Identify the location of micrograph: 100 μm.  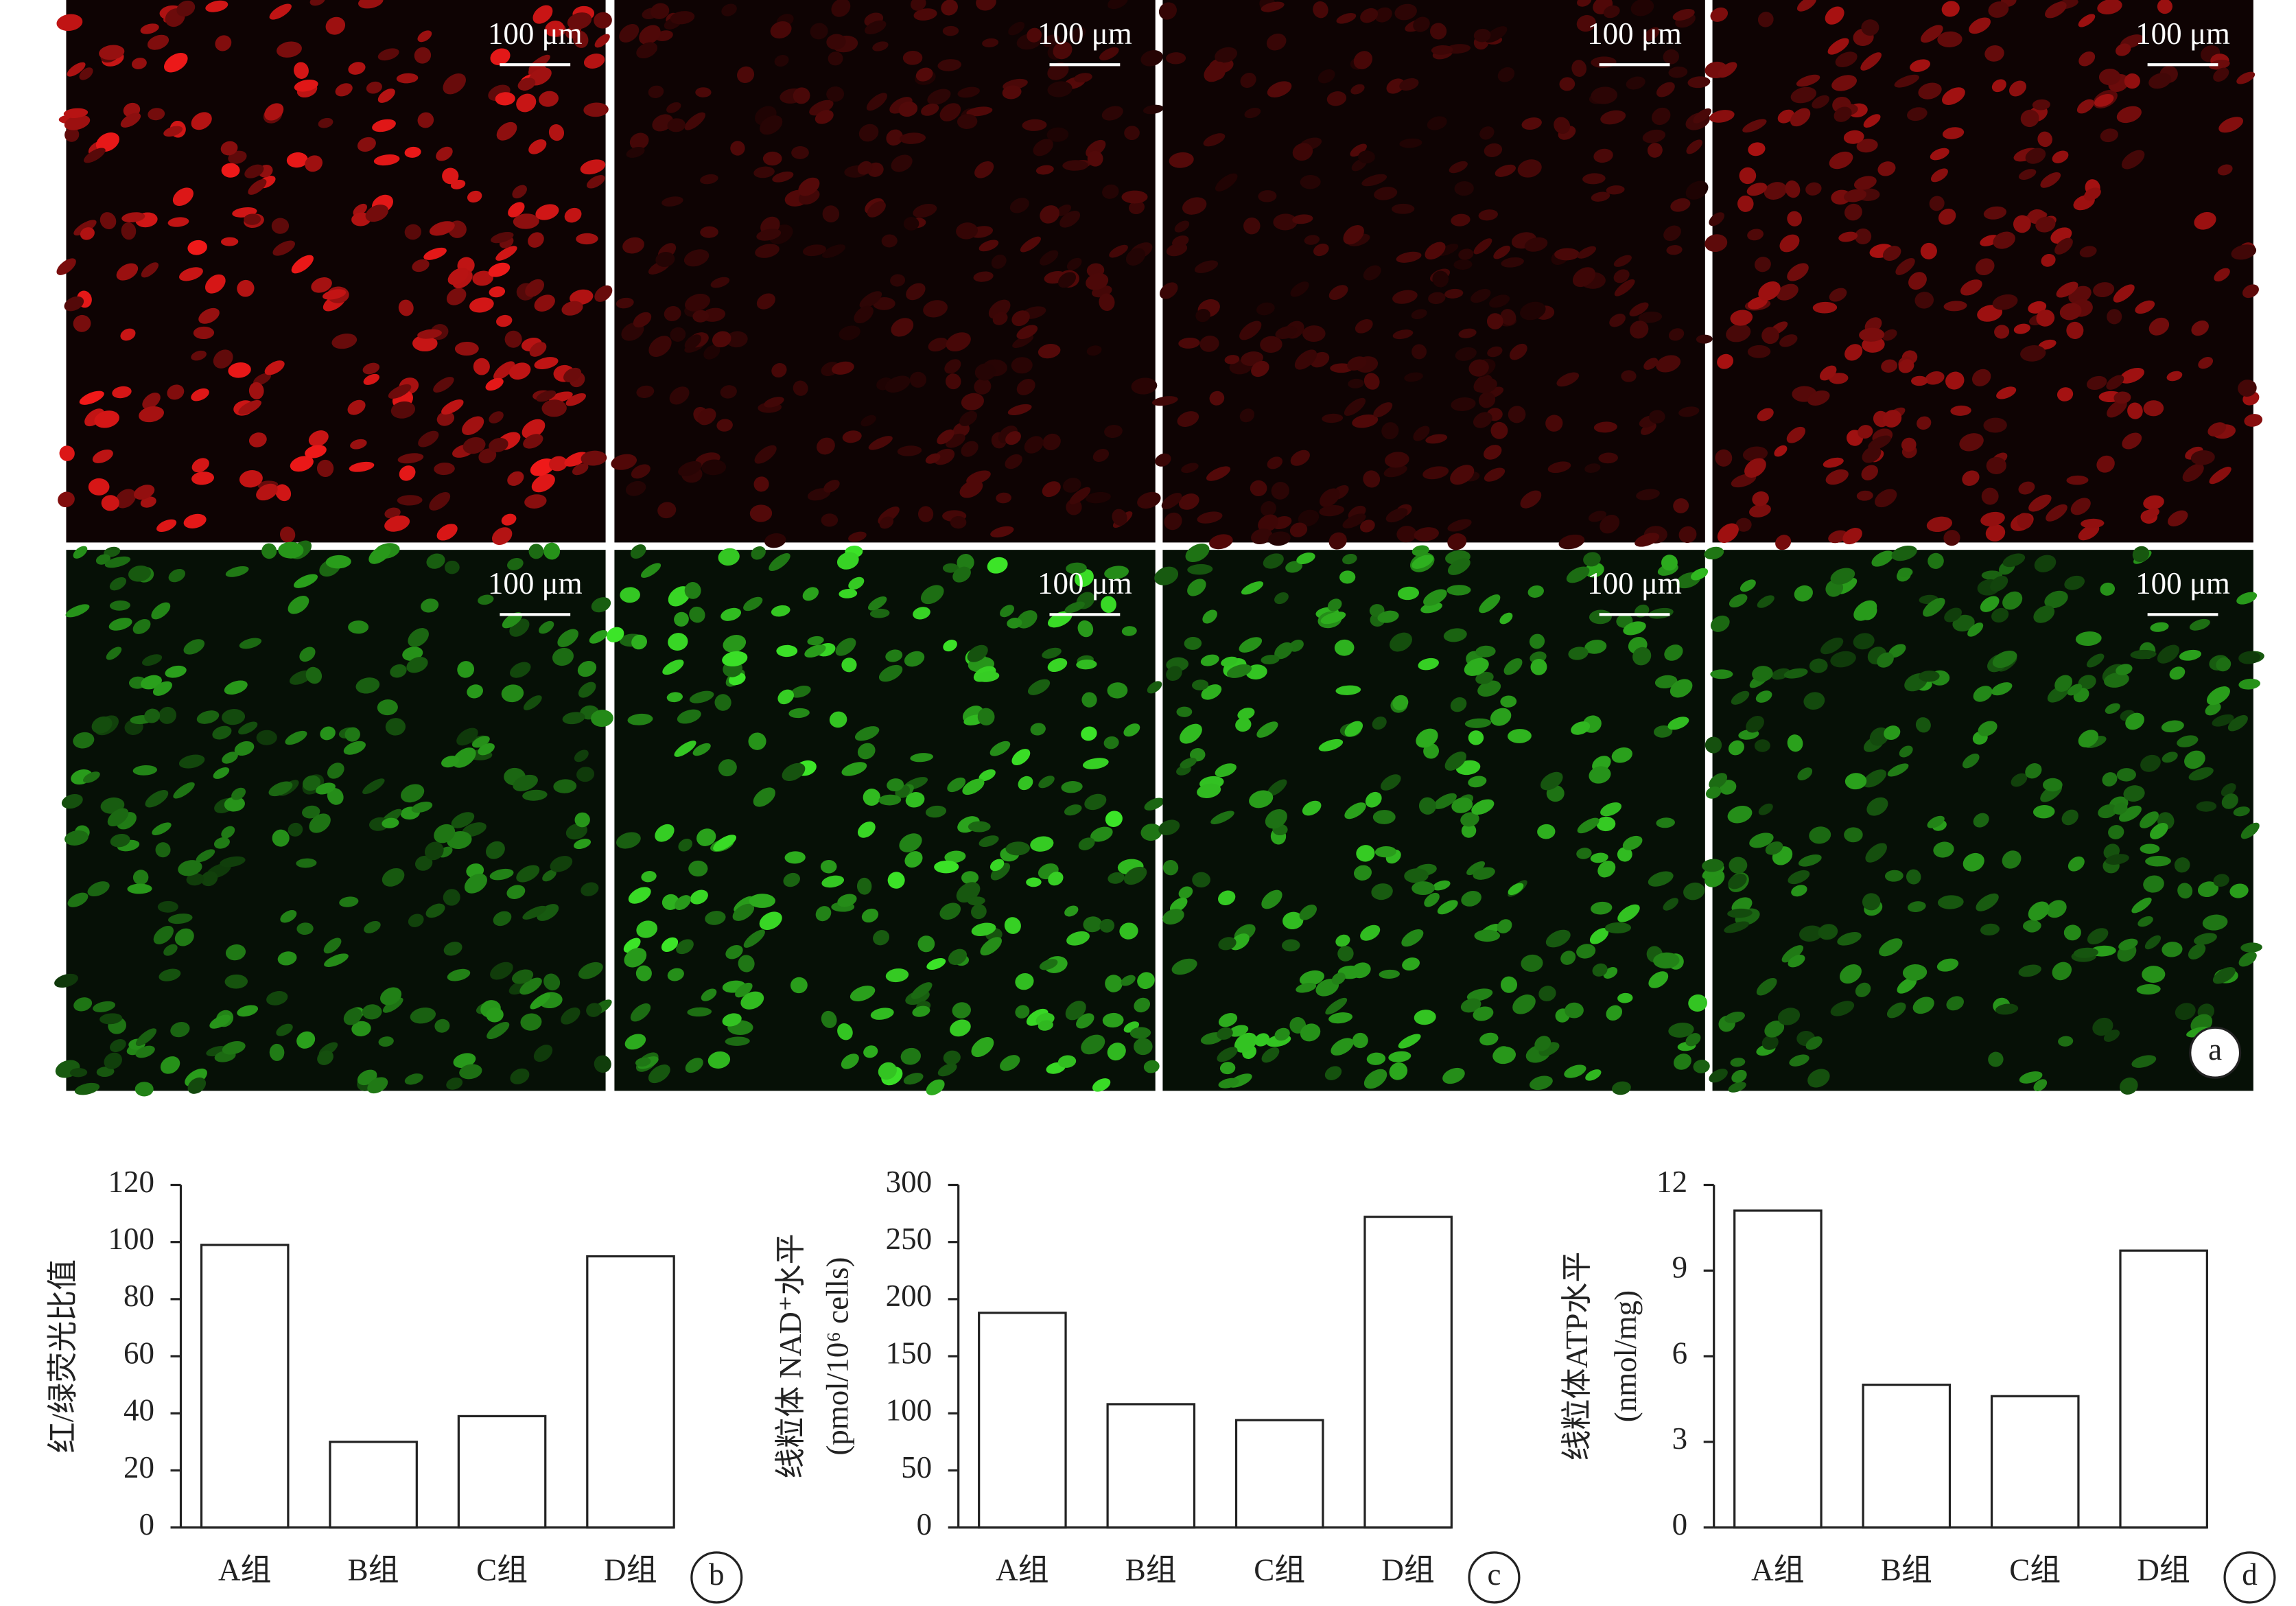
(1984, 275).